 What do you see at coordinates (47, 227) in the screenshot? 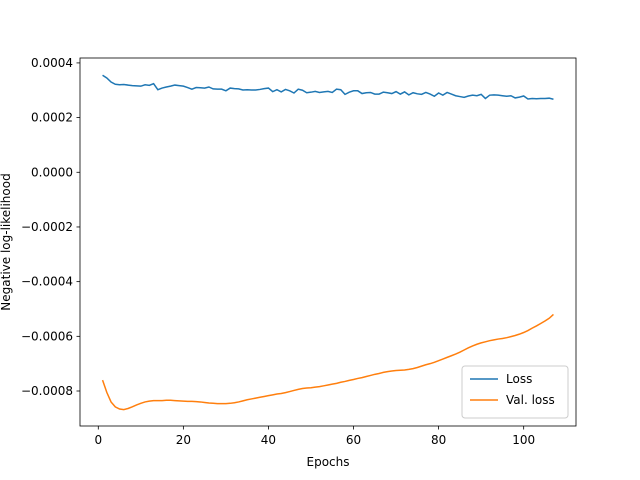
I see `y-tick-label: −0.0002` at bounding box center [47, 227].